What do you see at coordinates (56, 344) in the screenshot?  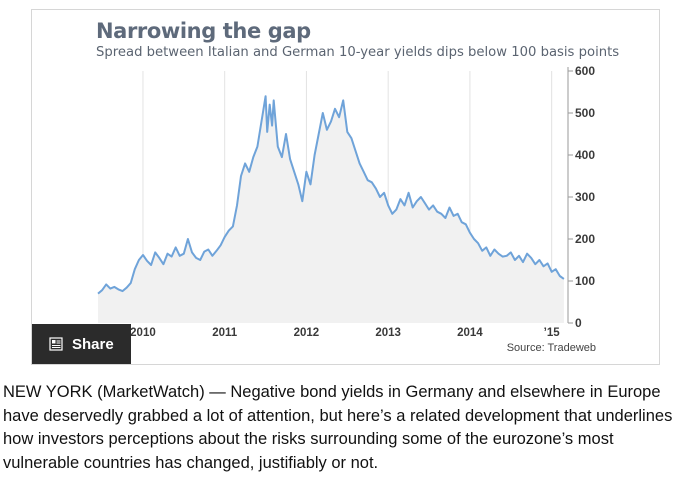 I see `share-icon` at bounding box center [56, 344].